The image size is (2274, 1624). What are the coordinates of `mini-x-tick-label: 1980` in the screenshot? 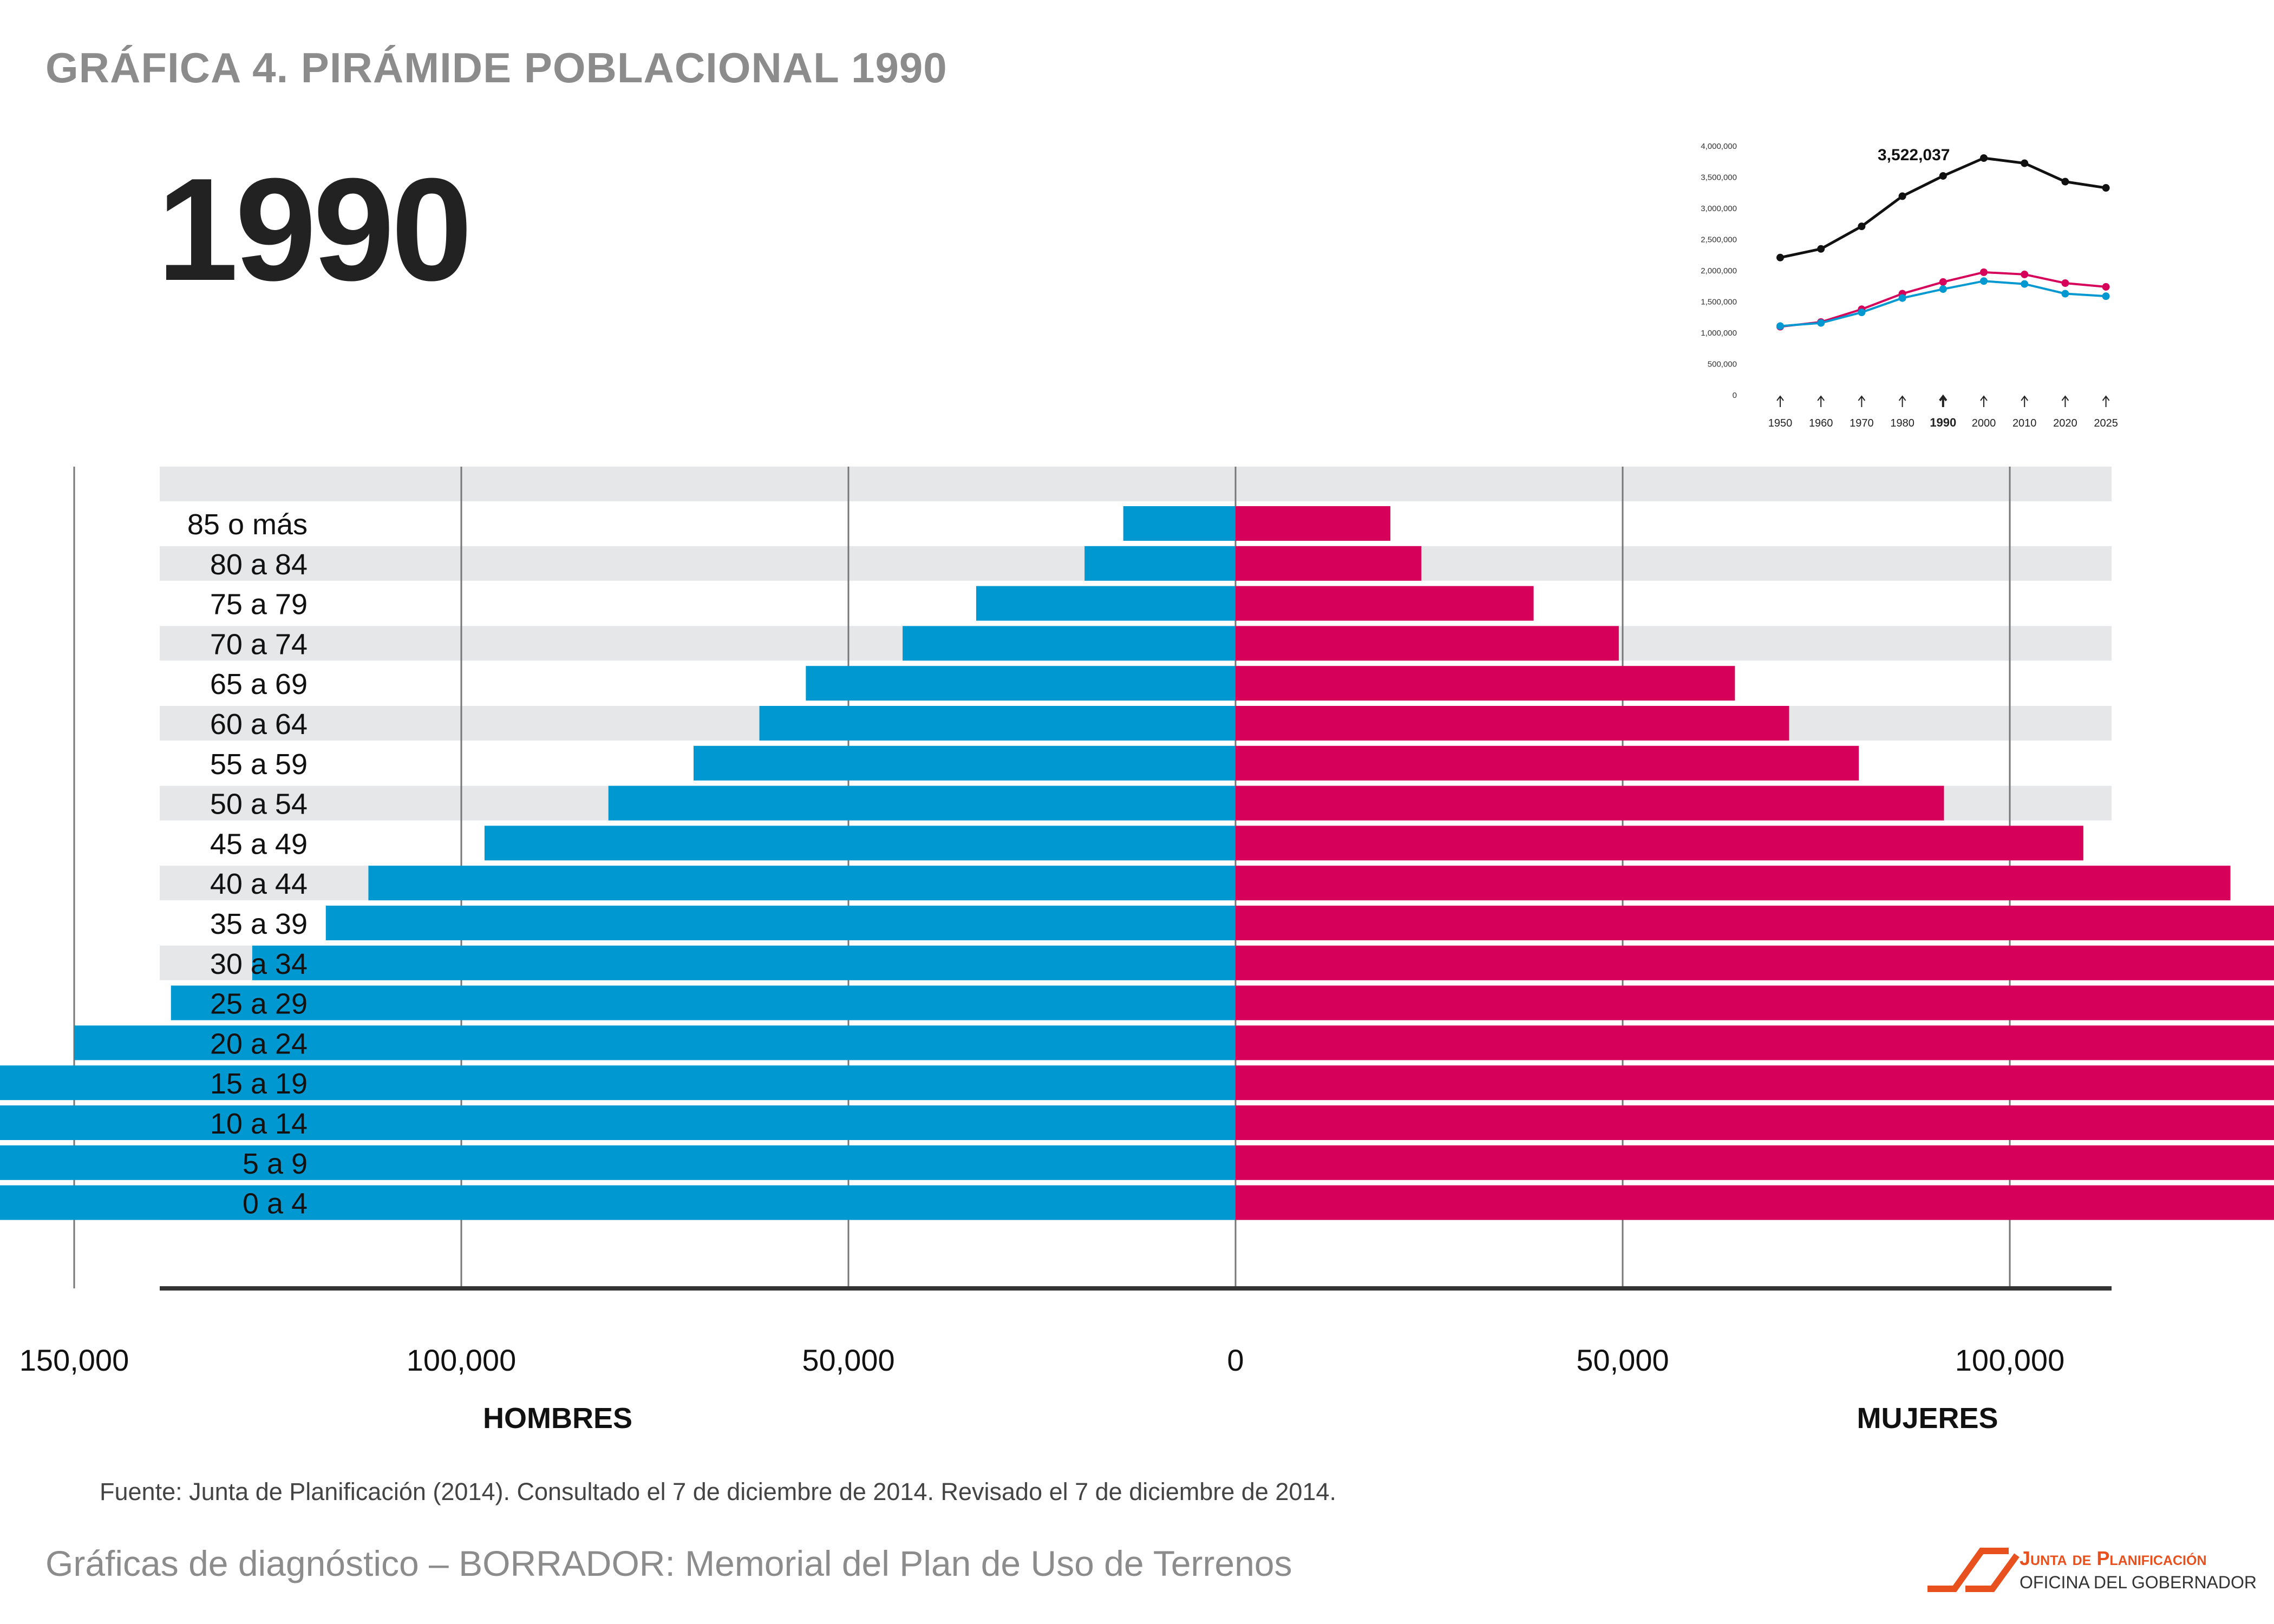 It's located at (1902, 423).